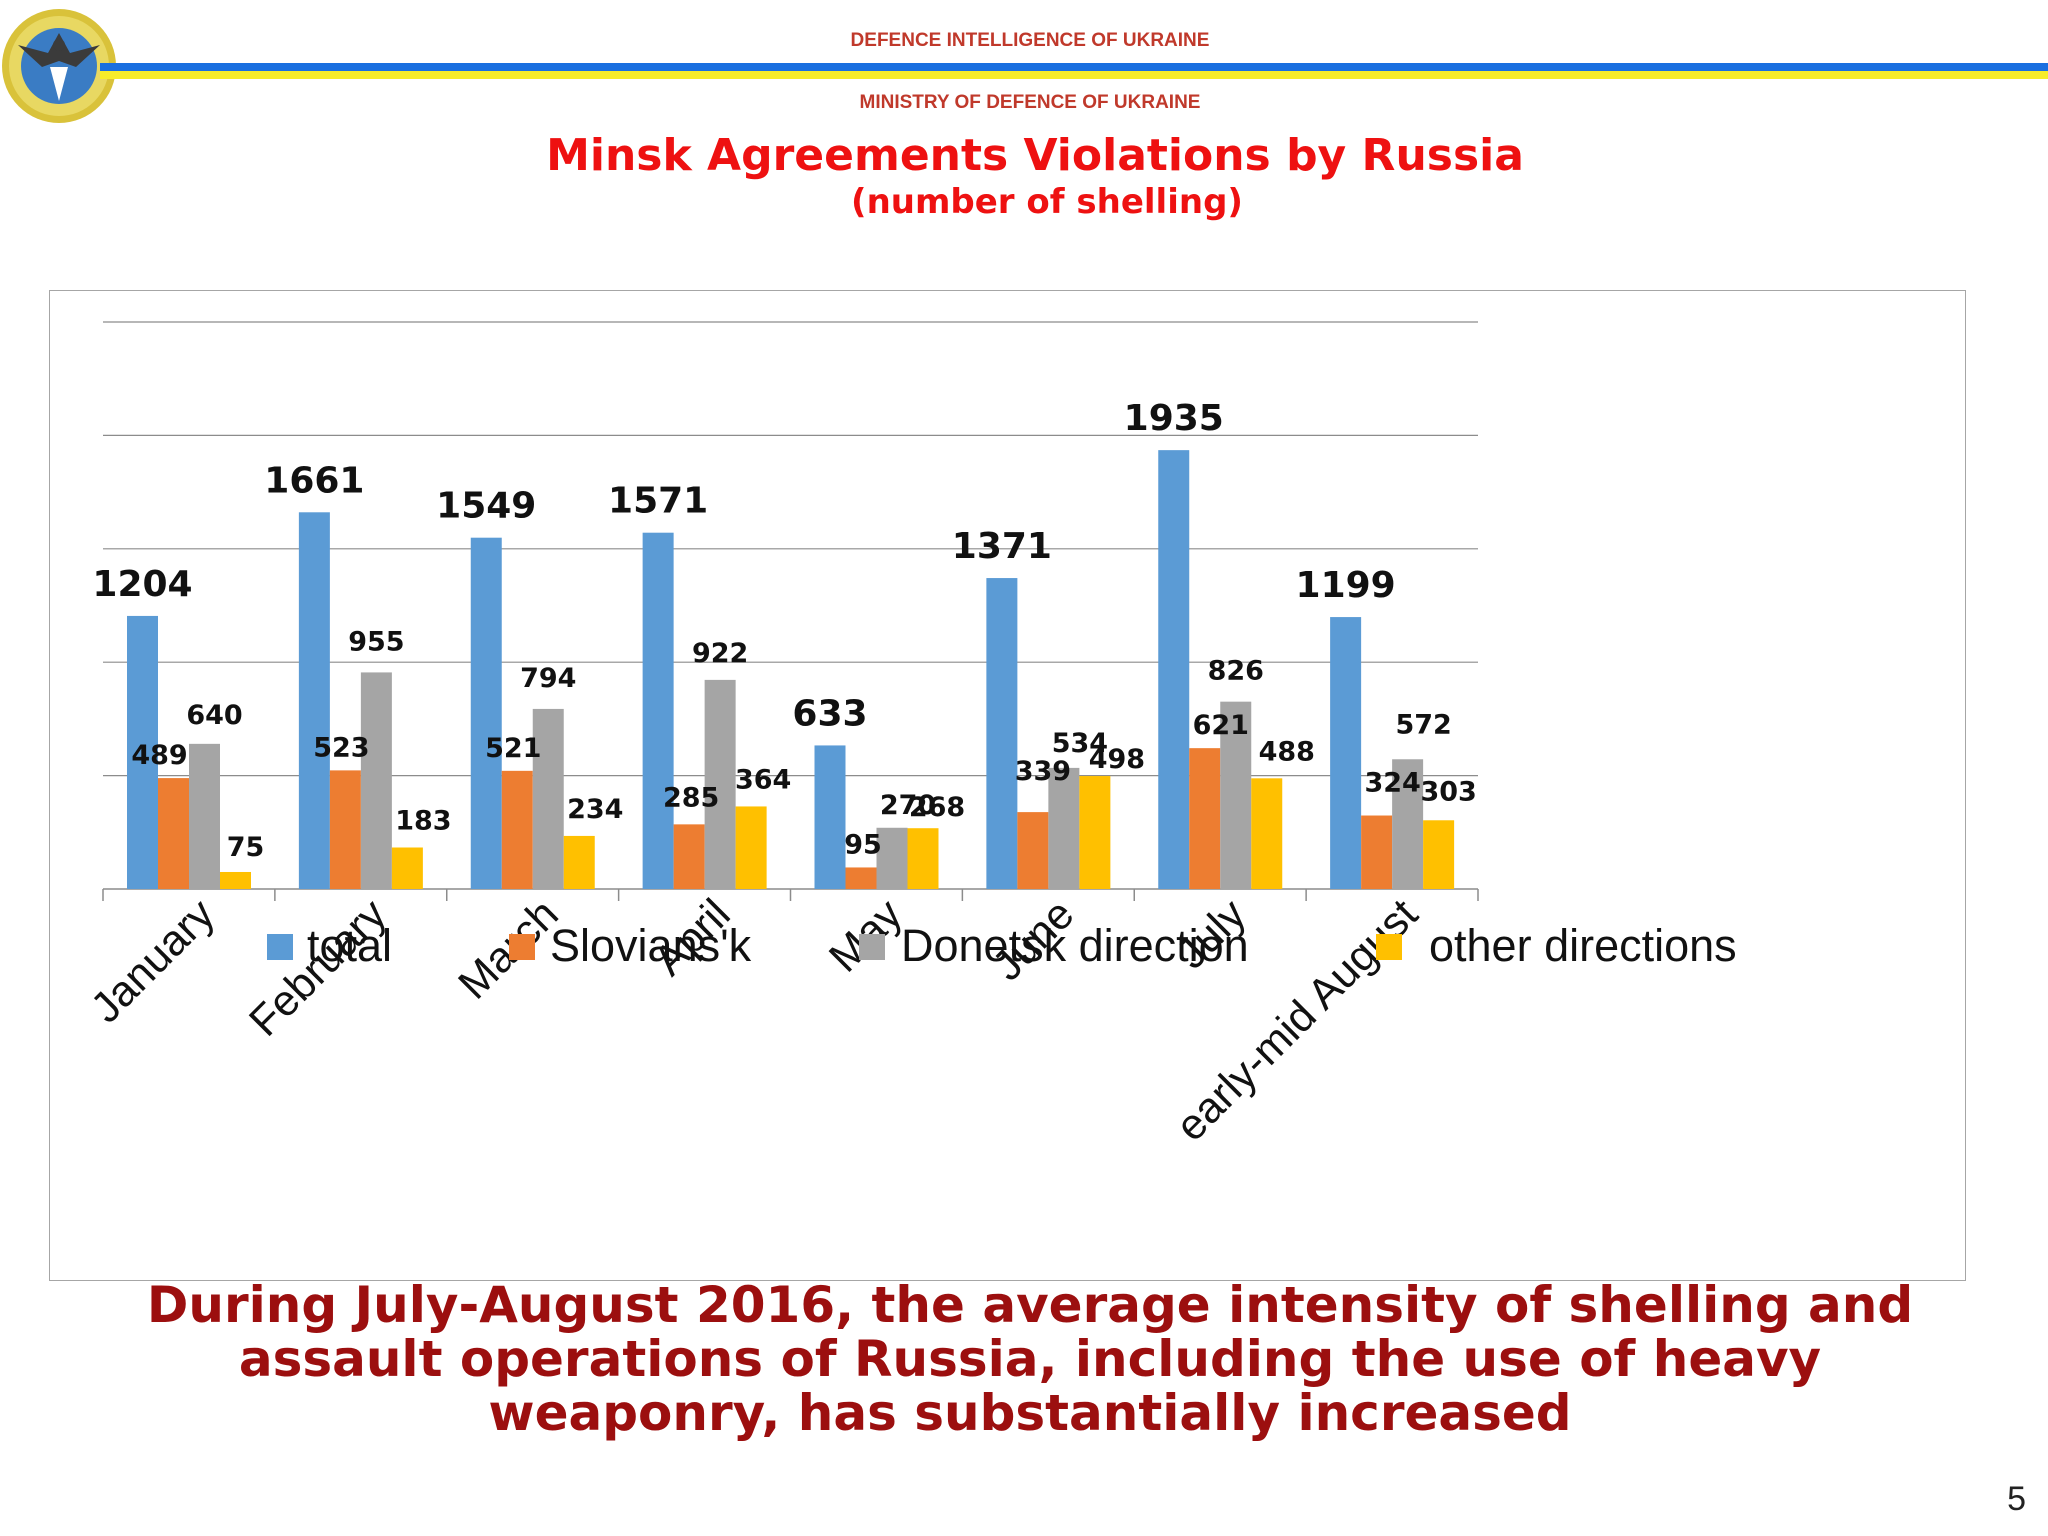 The width and height of the screenshot is (2048, 1536). I want to click on total-value-label: 1371, so click(1002, 546).